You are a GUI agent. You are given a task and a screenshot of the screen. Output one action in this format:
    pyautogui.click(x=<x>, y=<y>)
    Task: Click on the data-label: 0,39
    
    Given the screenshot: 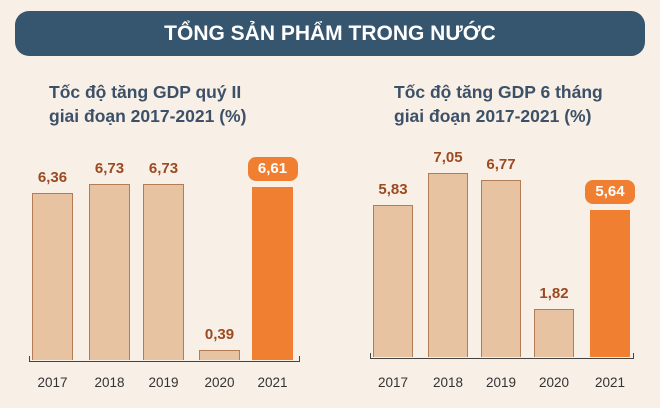 What is the action you would take?
    pyautogui.click(x=219, y=334)
    